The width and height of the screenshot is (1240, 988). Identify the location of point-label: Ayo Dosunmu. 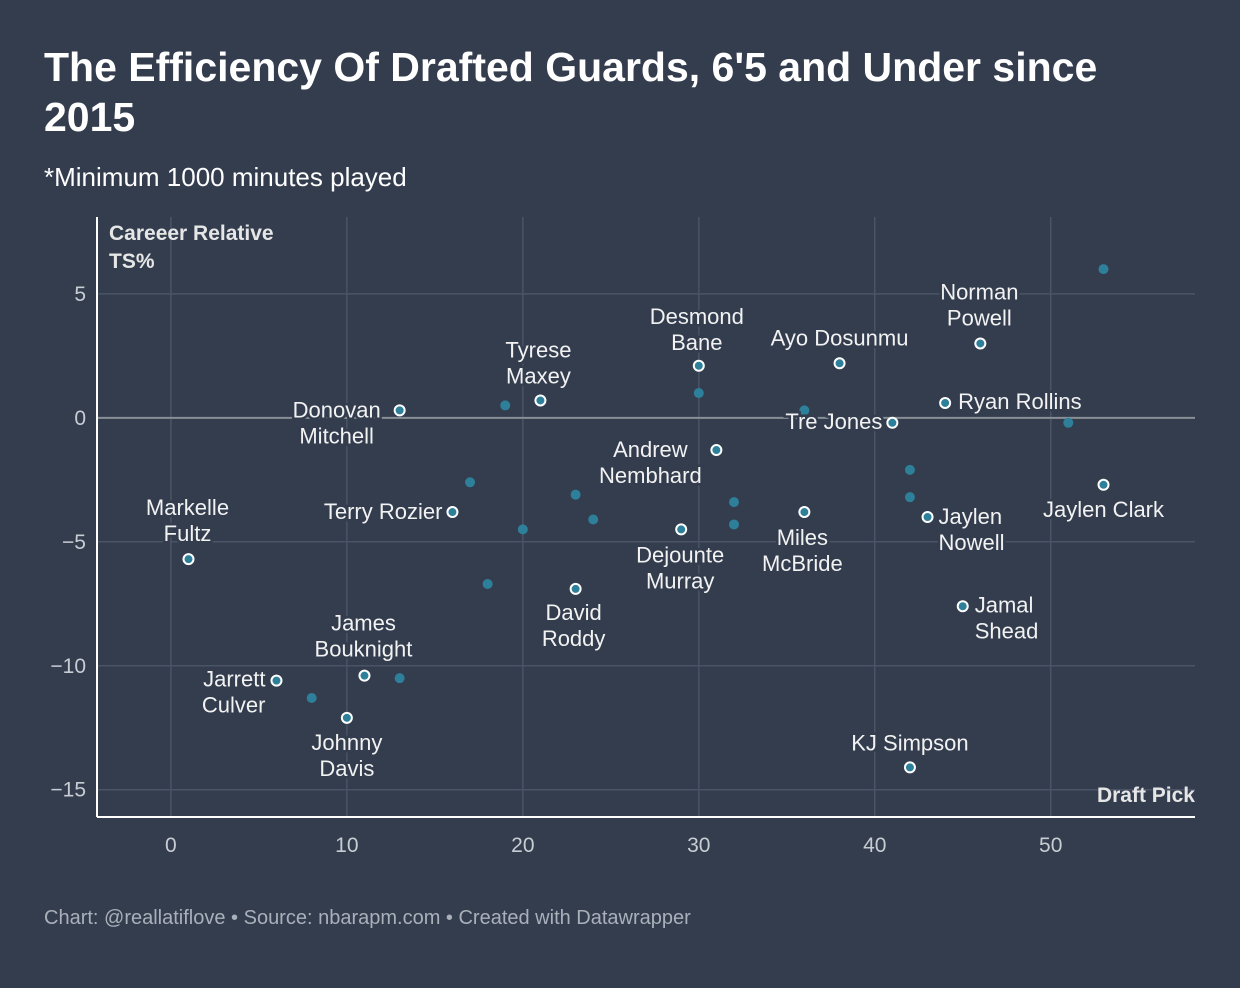
(840, 337).